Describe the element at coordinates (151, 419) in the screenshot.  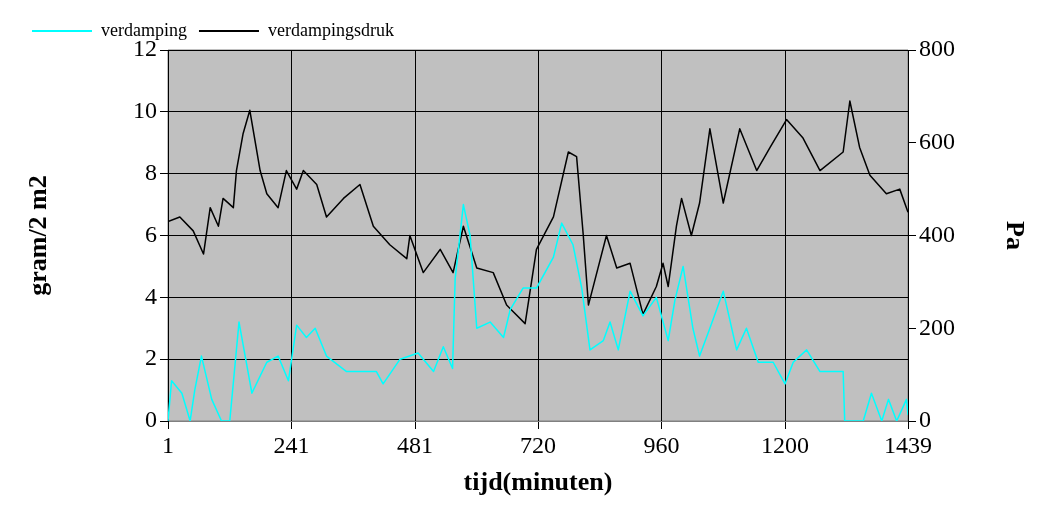
I see `y-tick-label: 0` at that location.